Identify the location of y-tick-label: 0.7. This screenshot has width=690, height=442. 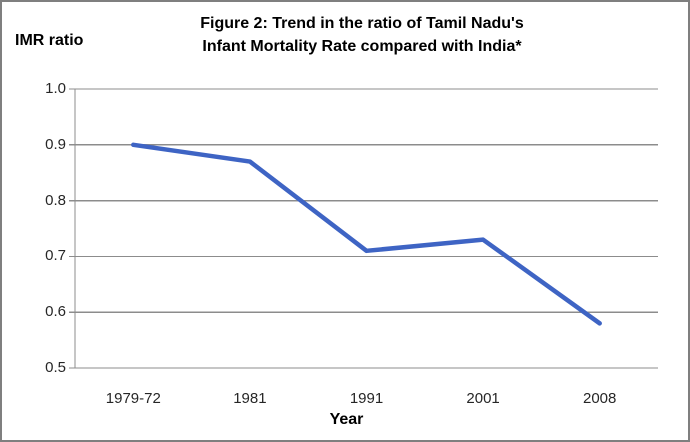
(55, 256).